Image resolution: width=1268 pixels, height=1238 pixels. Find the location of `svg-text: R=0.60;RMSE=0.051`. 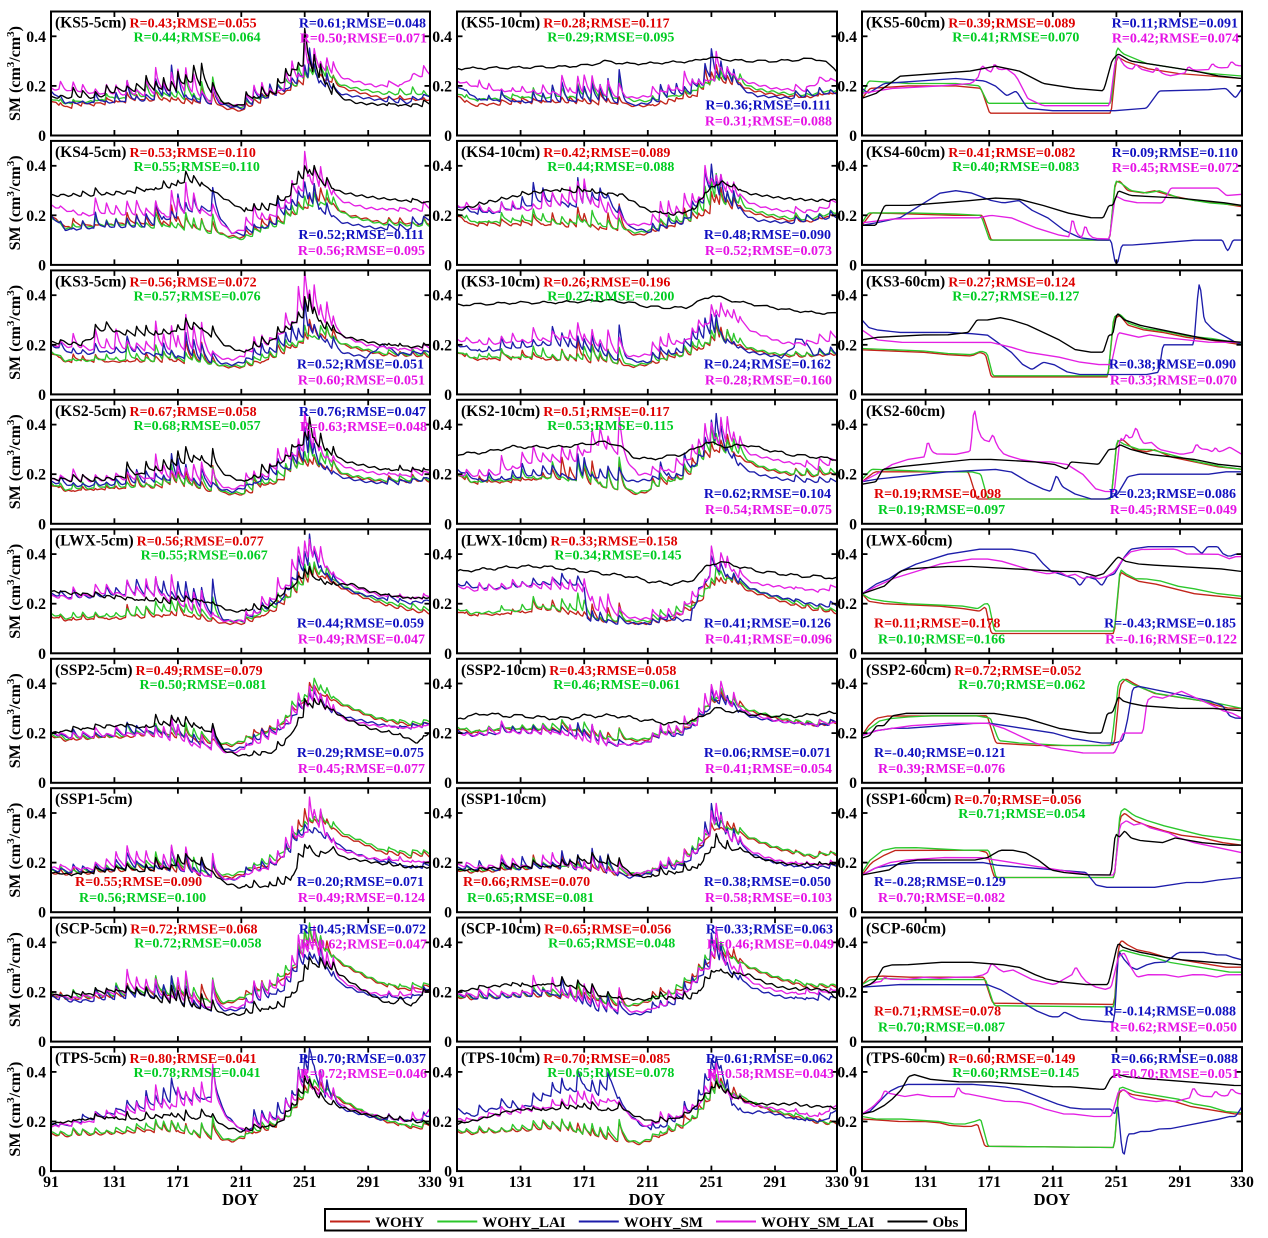

svg-text: R=0.60;RMSE=0.051 is located at coordinates (361, 380).